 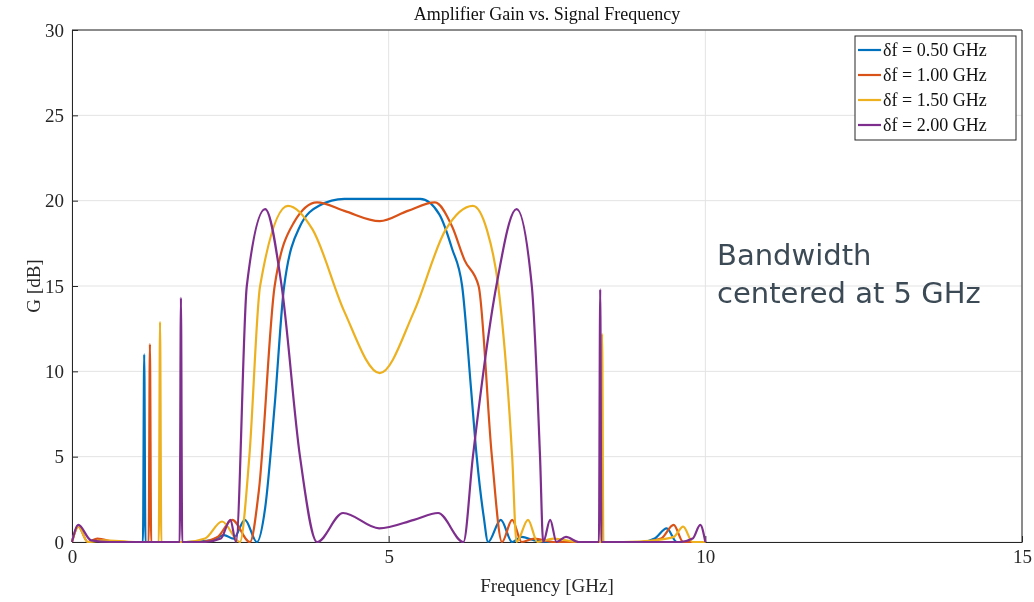 I want to click on chart-title: Amplifier Gain vs. Signal Frequency, so click(x=547, y=14).